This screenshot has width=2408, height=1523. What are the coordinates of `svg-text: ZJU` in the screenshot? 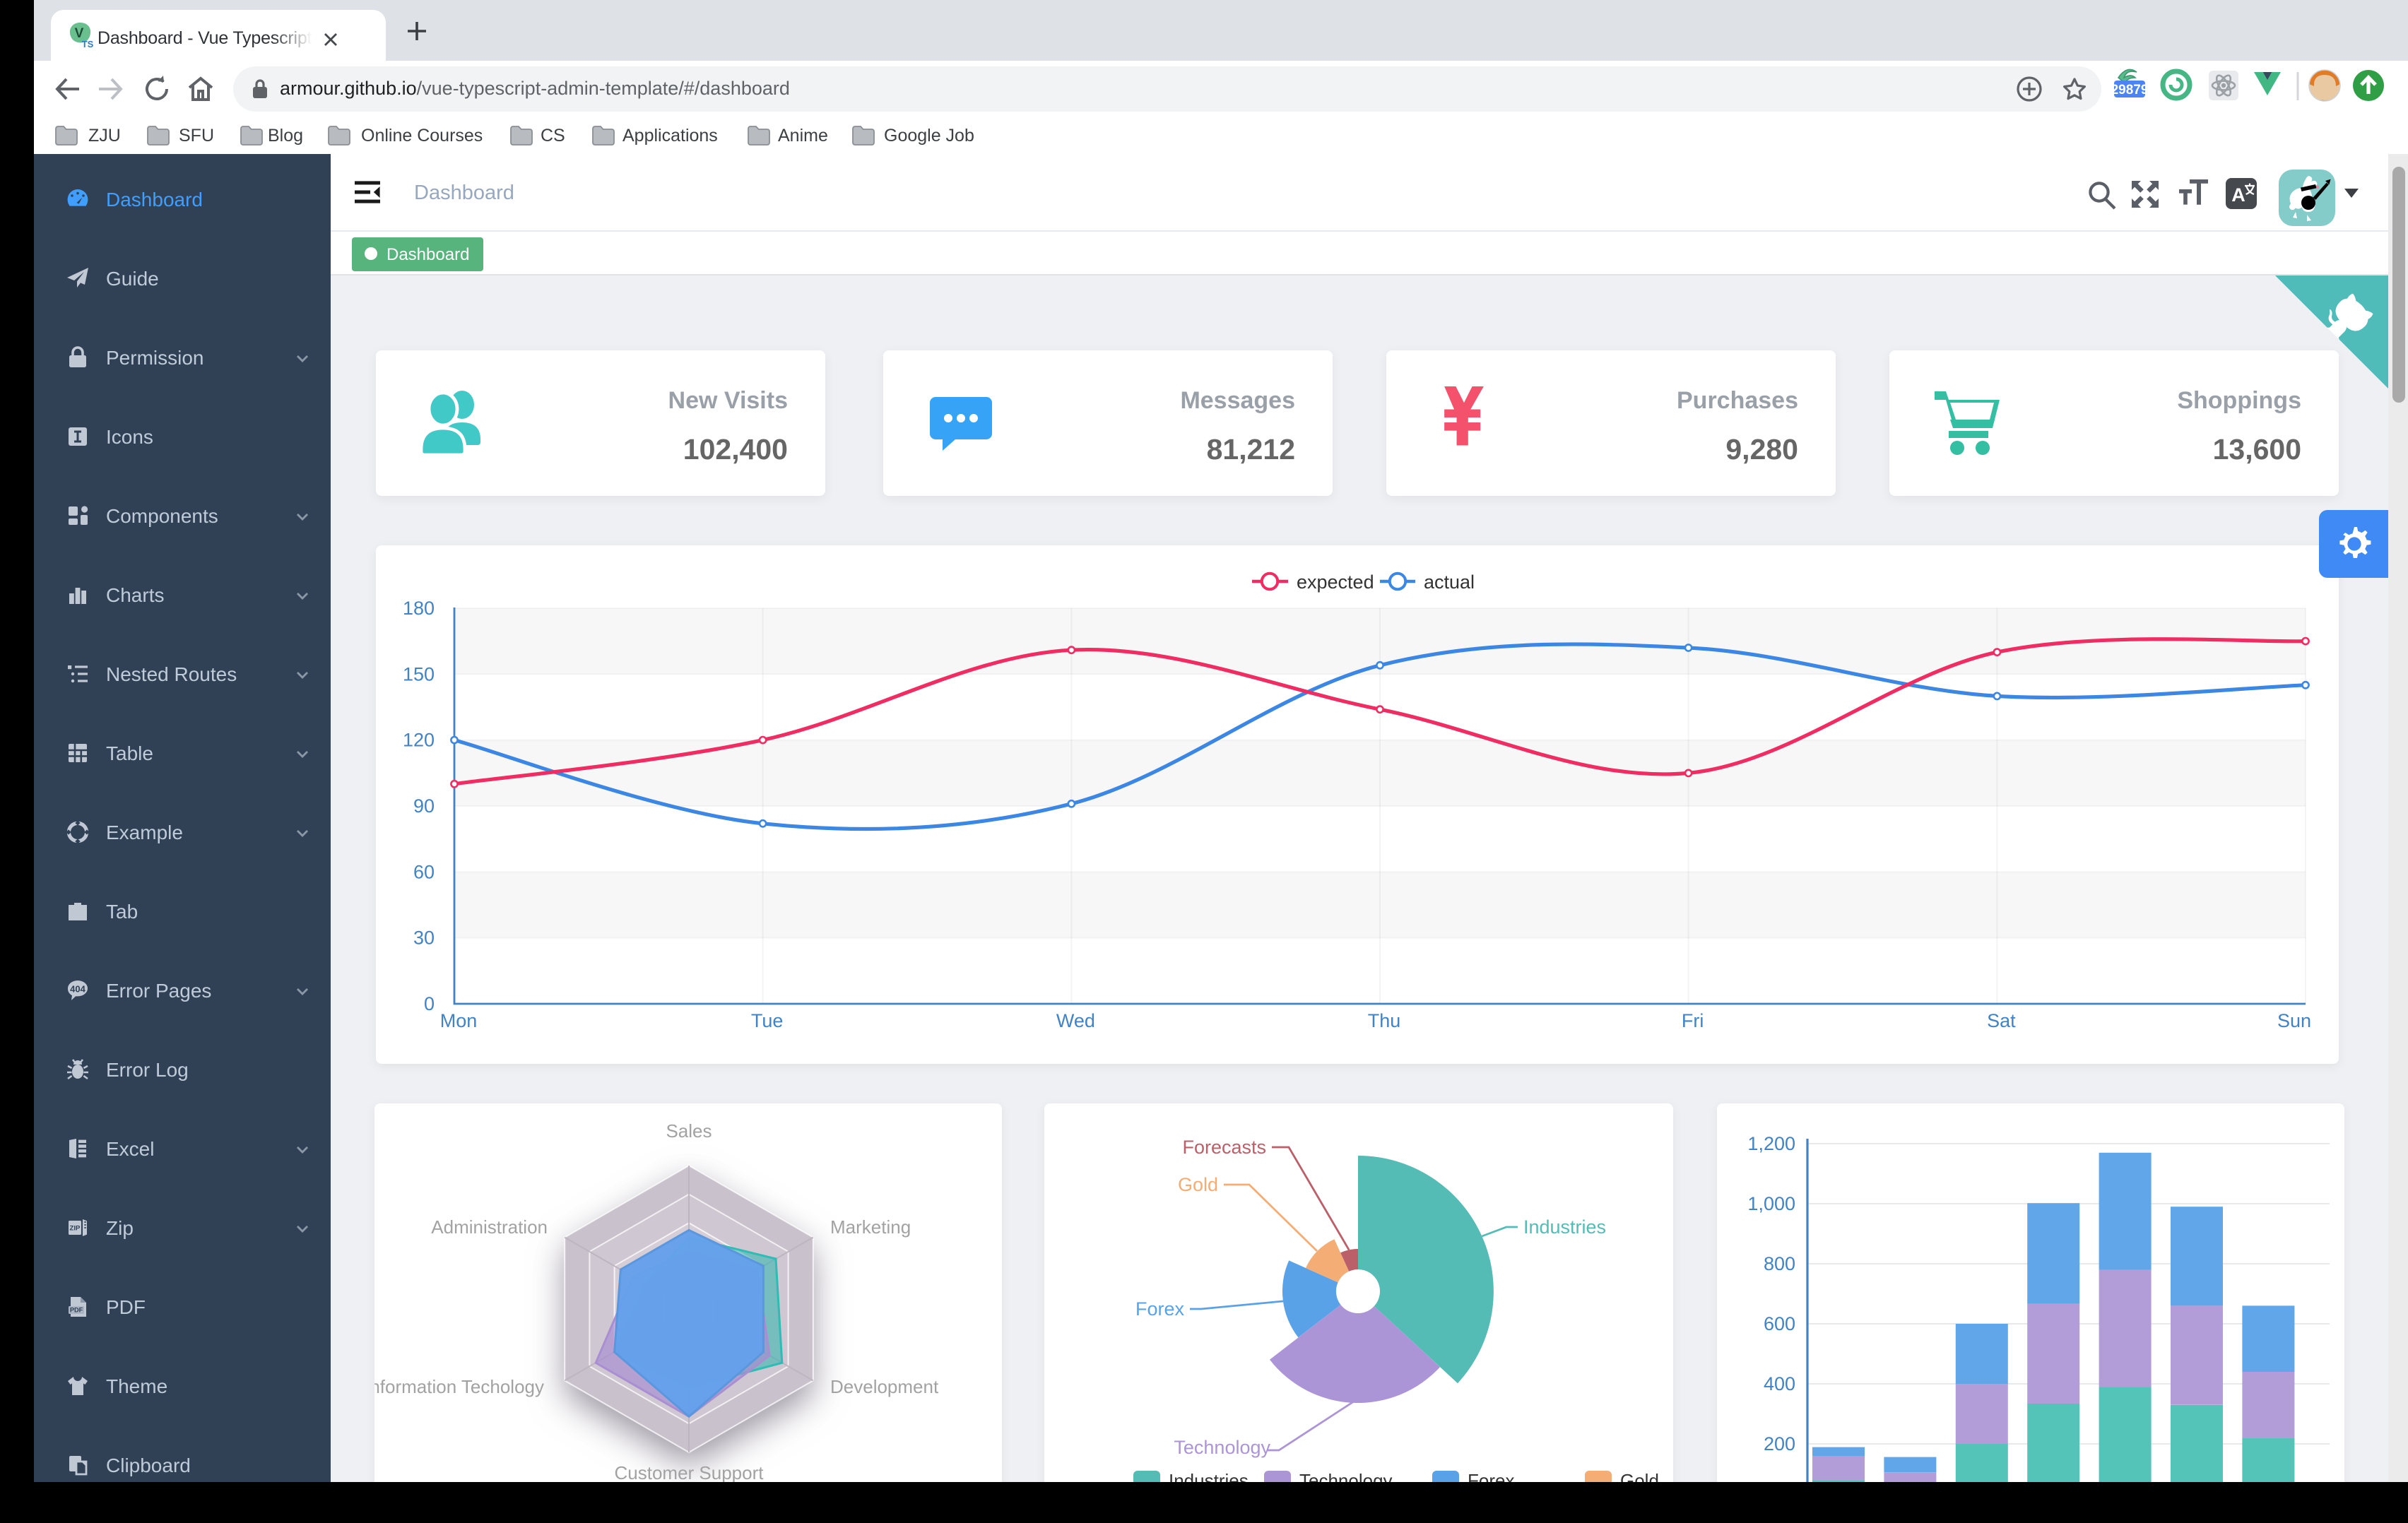 It's located at (104, 136).